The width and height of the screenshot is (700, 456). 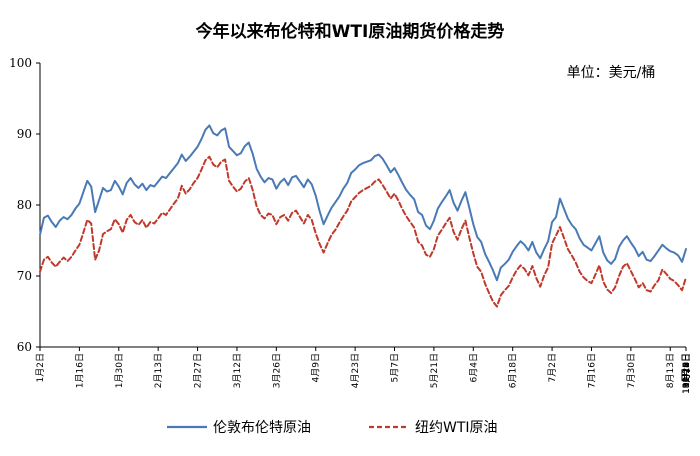 What do you see at coordinates (24, 347) in the screenshot?
I see `y-tick-label: 60` at bounding box center [24, 347].